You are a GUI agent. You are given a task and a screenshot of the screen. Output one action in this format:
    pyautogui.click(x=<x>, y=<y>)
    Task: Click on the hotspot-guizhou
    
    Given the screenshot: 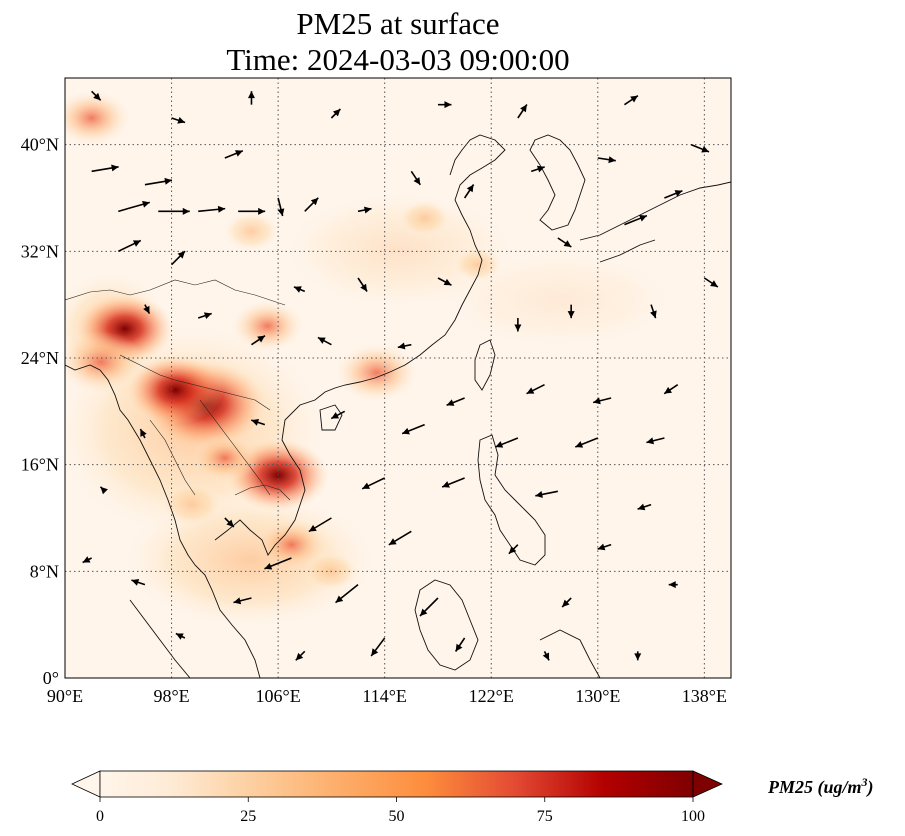 What is the action you would take?
    pyautogui.click(x=267, y=326)
    